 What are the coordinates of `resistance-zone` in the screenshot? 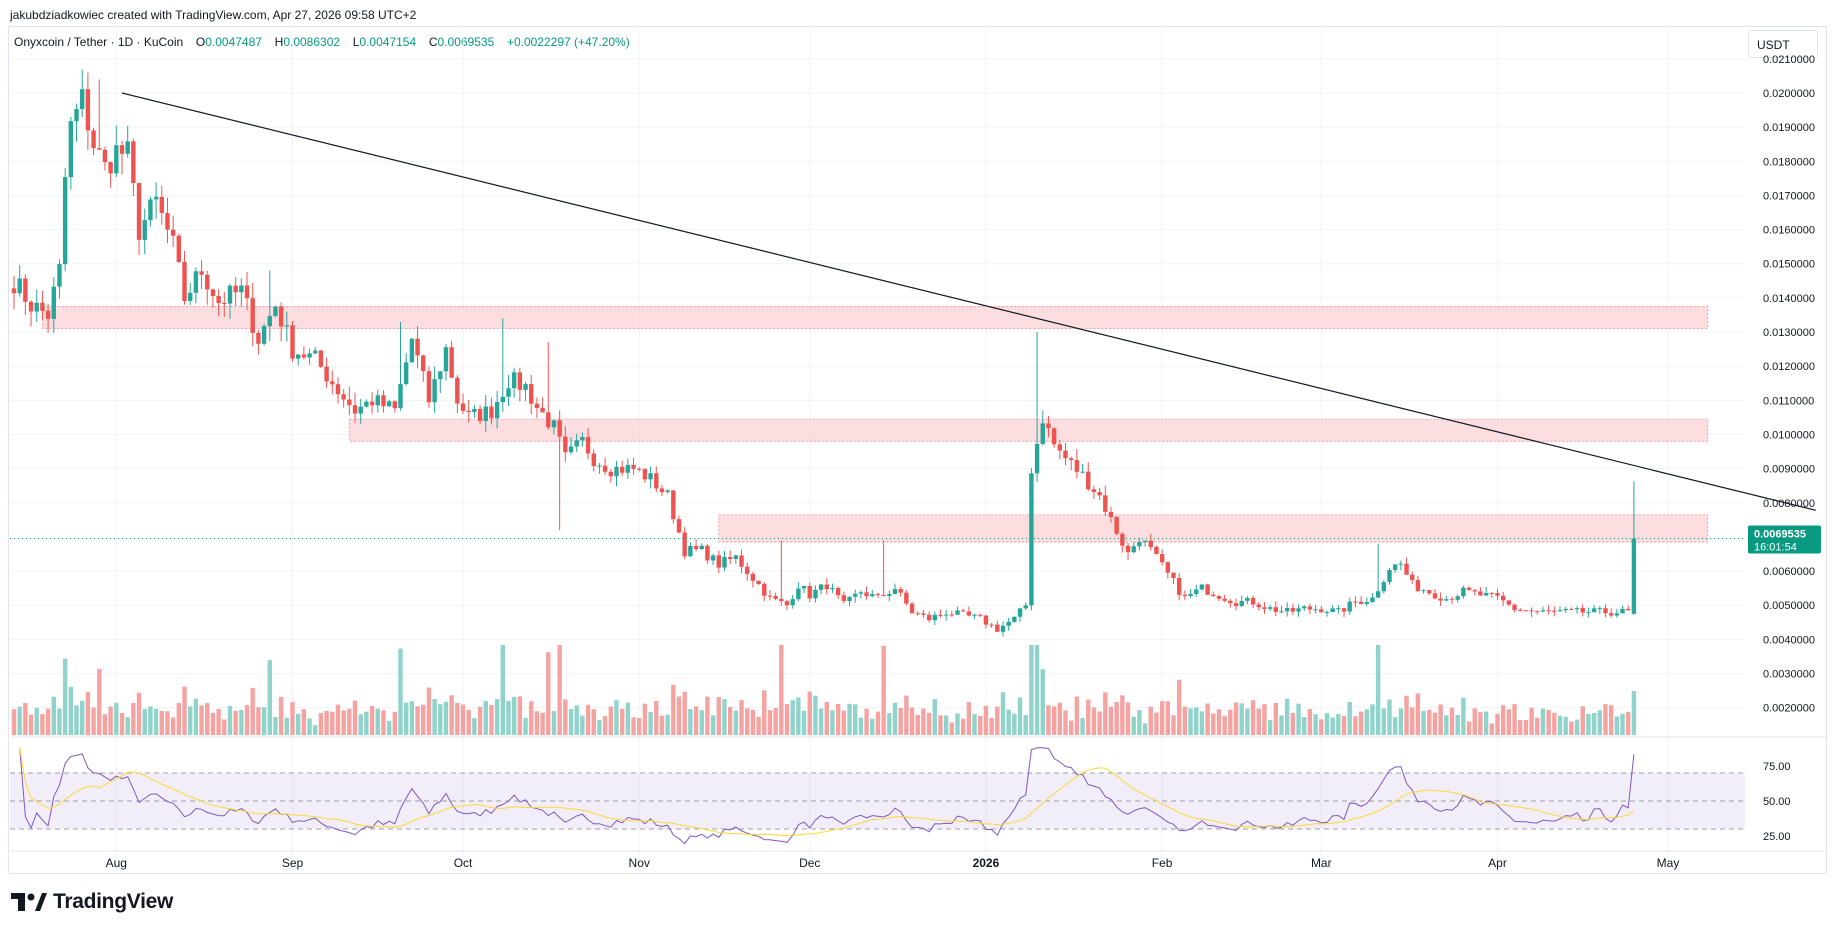 It's located at (1028, 430).